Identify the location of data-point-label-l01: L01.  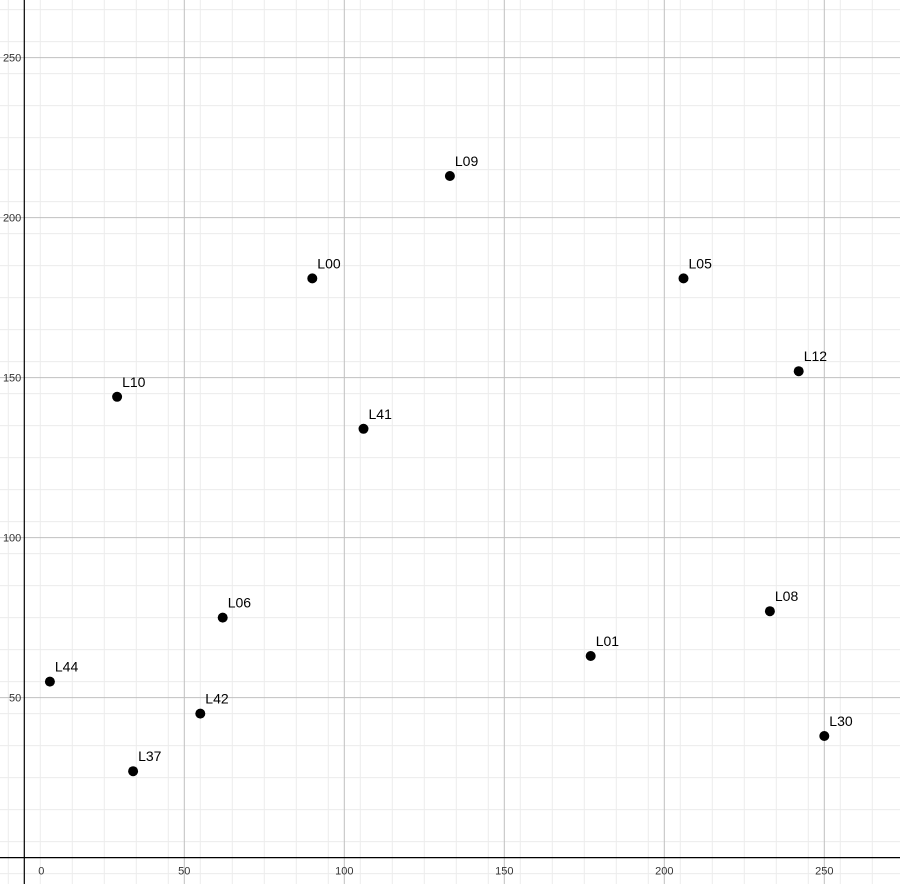
(608, 641).